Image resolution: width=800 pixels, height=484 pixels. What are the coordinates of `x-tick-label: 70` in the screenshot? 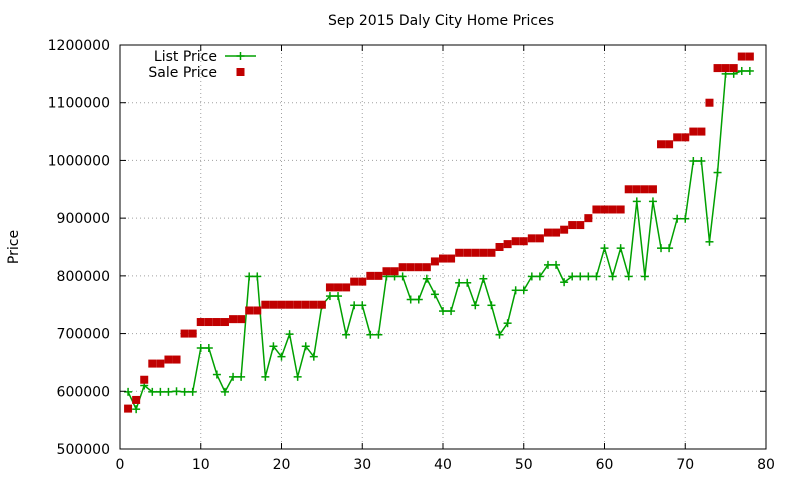 It's located at (685, 465).